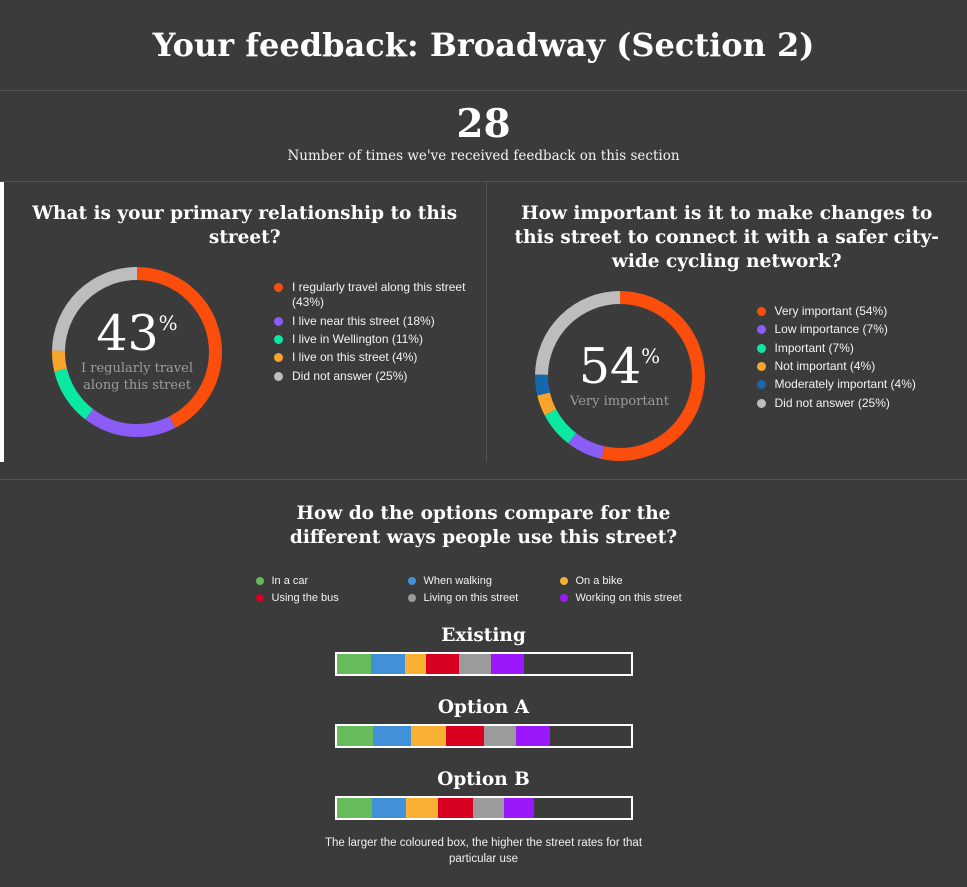  What do you see at coordinates (599, 581) in the screenshot?
I see `legend-label: On a bike` at bounding box center [599, 581].